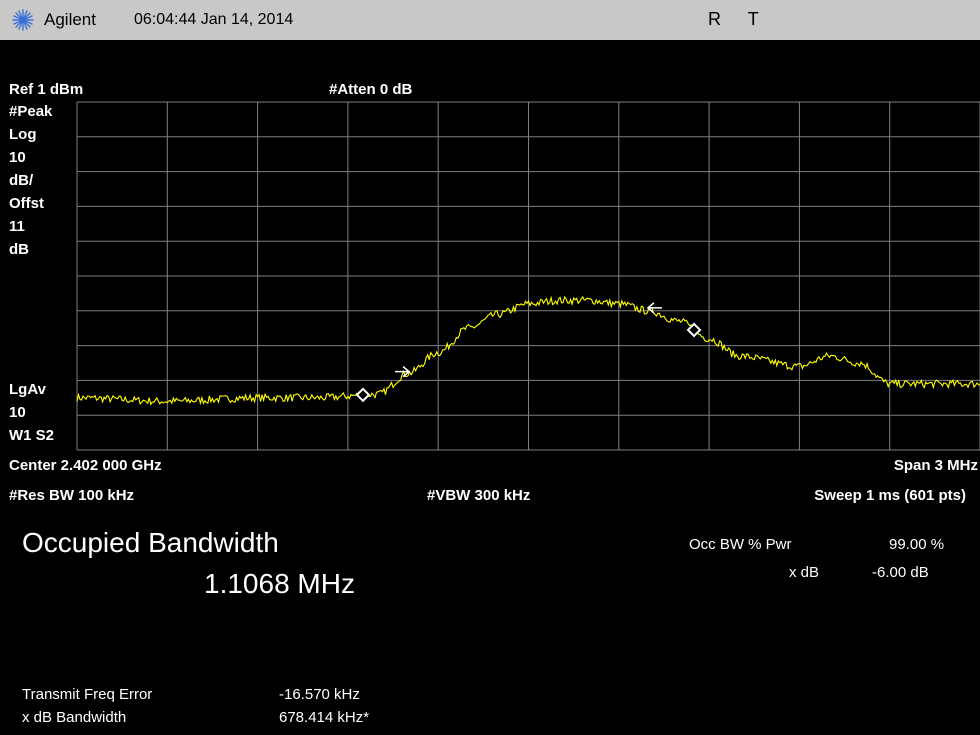  Describe the element at coordinates (23, 20) in the screenshot. I see `agilent-spark-icon` at that location.